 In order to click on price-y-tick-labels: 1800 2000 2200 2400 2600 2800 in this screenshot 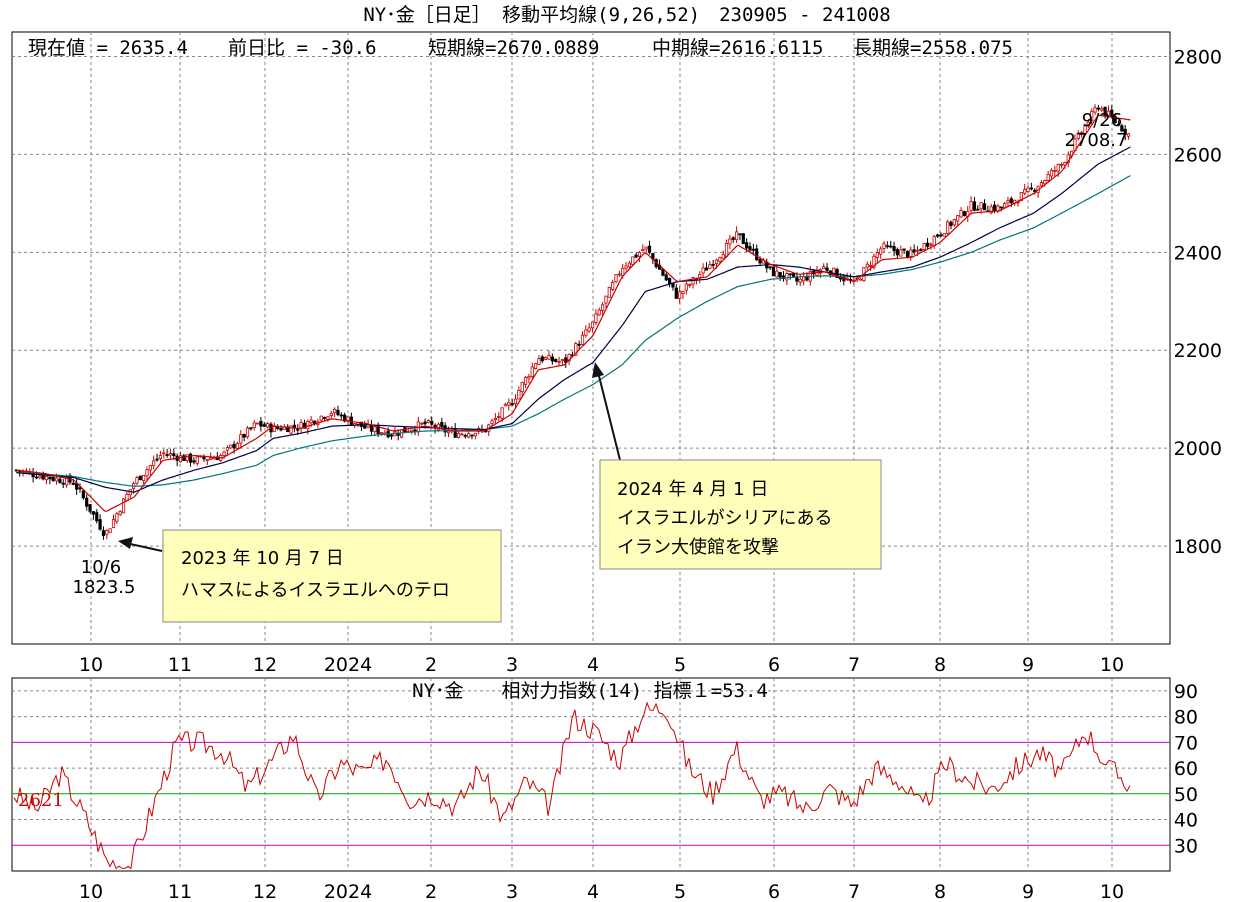, I will do `click(1198, 302)`.